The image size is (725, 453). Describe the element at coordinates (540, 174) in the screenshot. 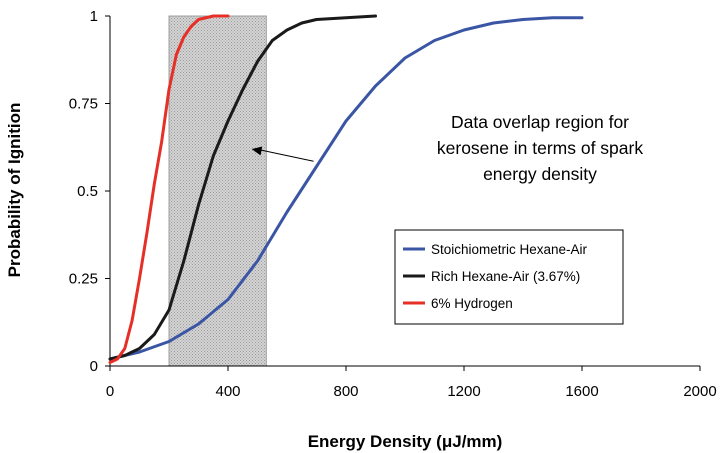

I see `annotation-line-3: energy density` at that location.